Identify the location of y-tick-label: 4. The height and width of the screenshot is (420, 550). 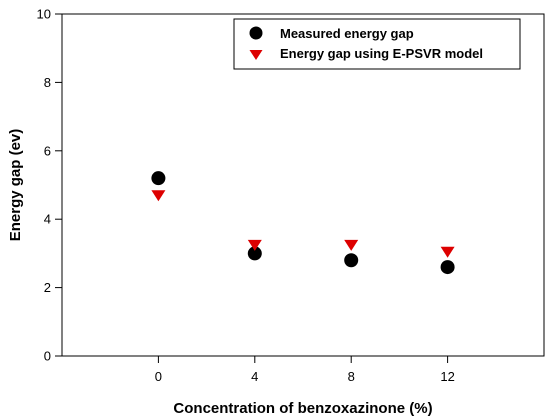
(47, 219).